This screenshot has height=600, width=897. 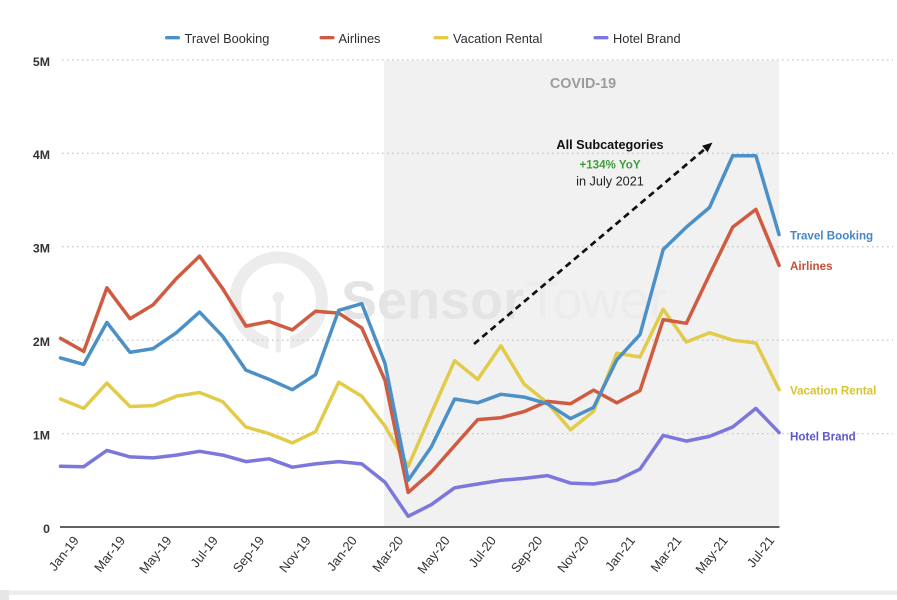 I want to click on svg-text: 3M, so click(x=41, y=249).